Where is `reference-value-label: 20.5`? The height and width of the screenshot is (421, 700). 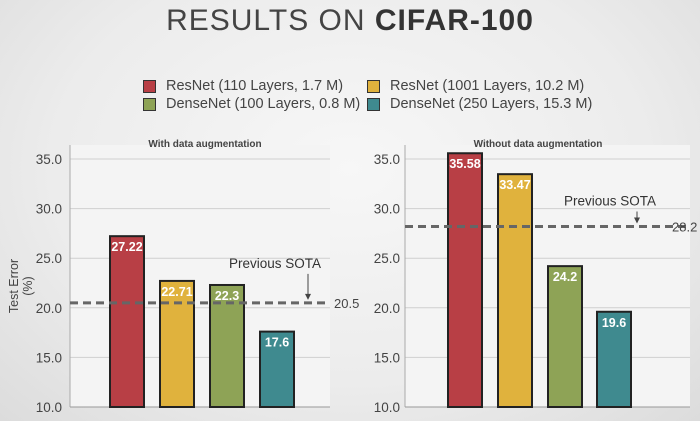 reference-value-label: 20.5 is located at coordinates (346, 303).